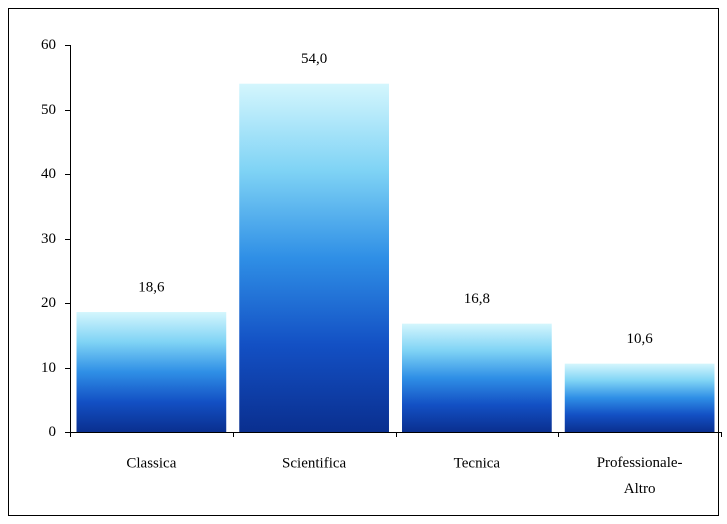 Image resolution: width=727 pixels, height=524 pixels. I want to click on data-label: 16,8, so click(477, 299).